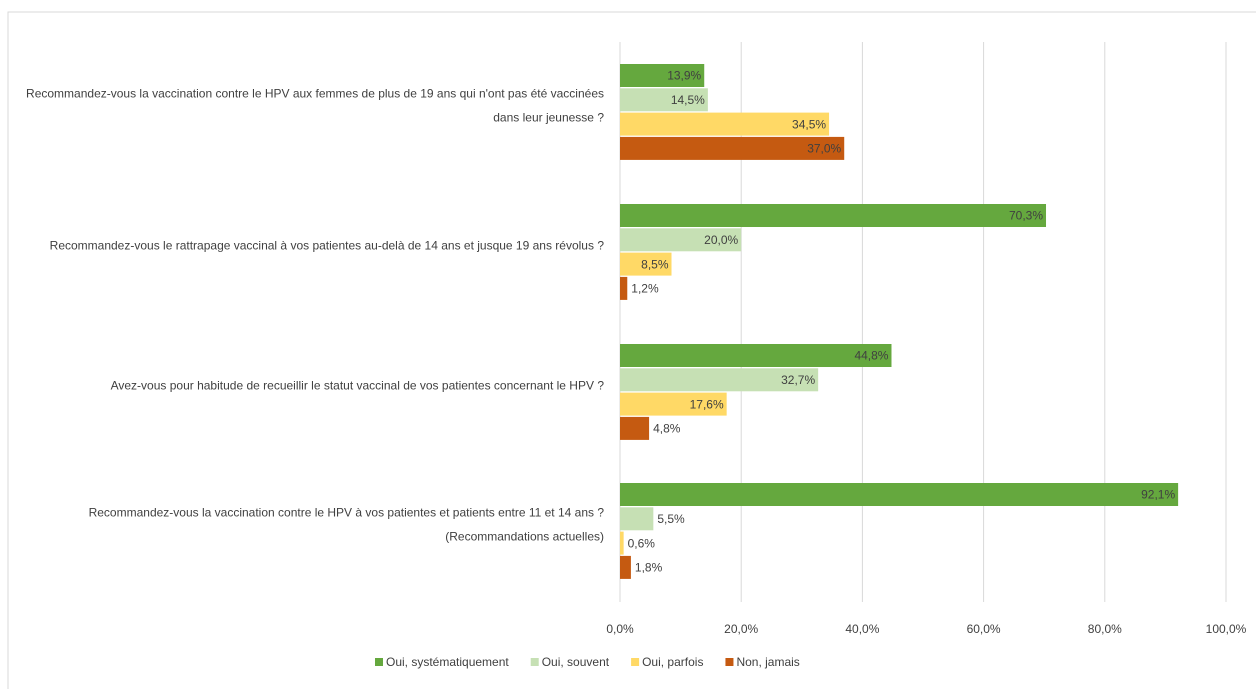 The height and width of the screenshot is (689, 1256). I want to click on data-label: 34,5%, so click(809, 124).